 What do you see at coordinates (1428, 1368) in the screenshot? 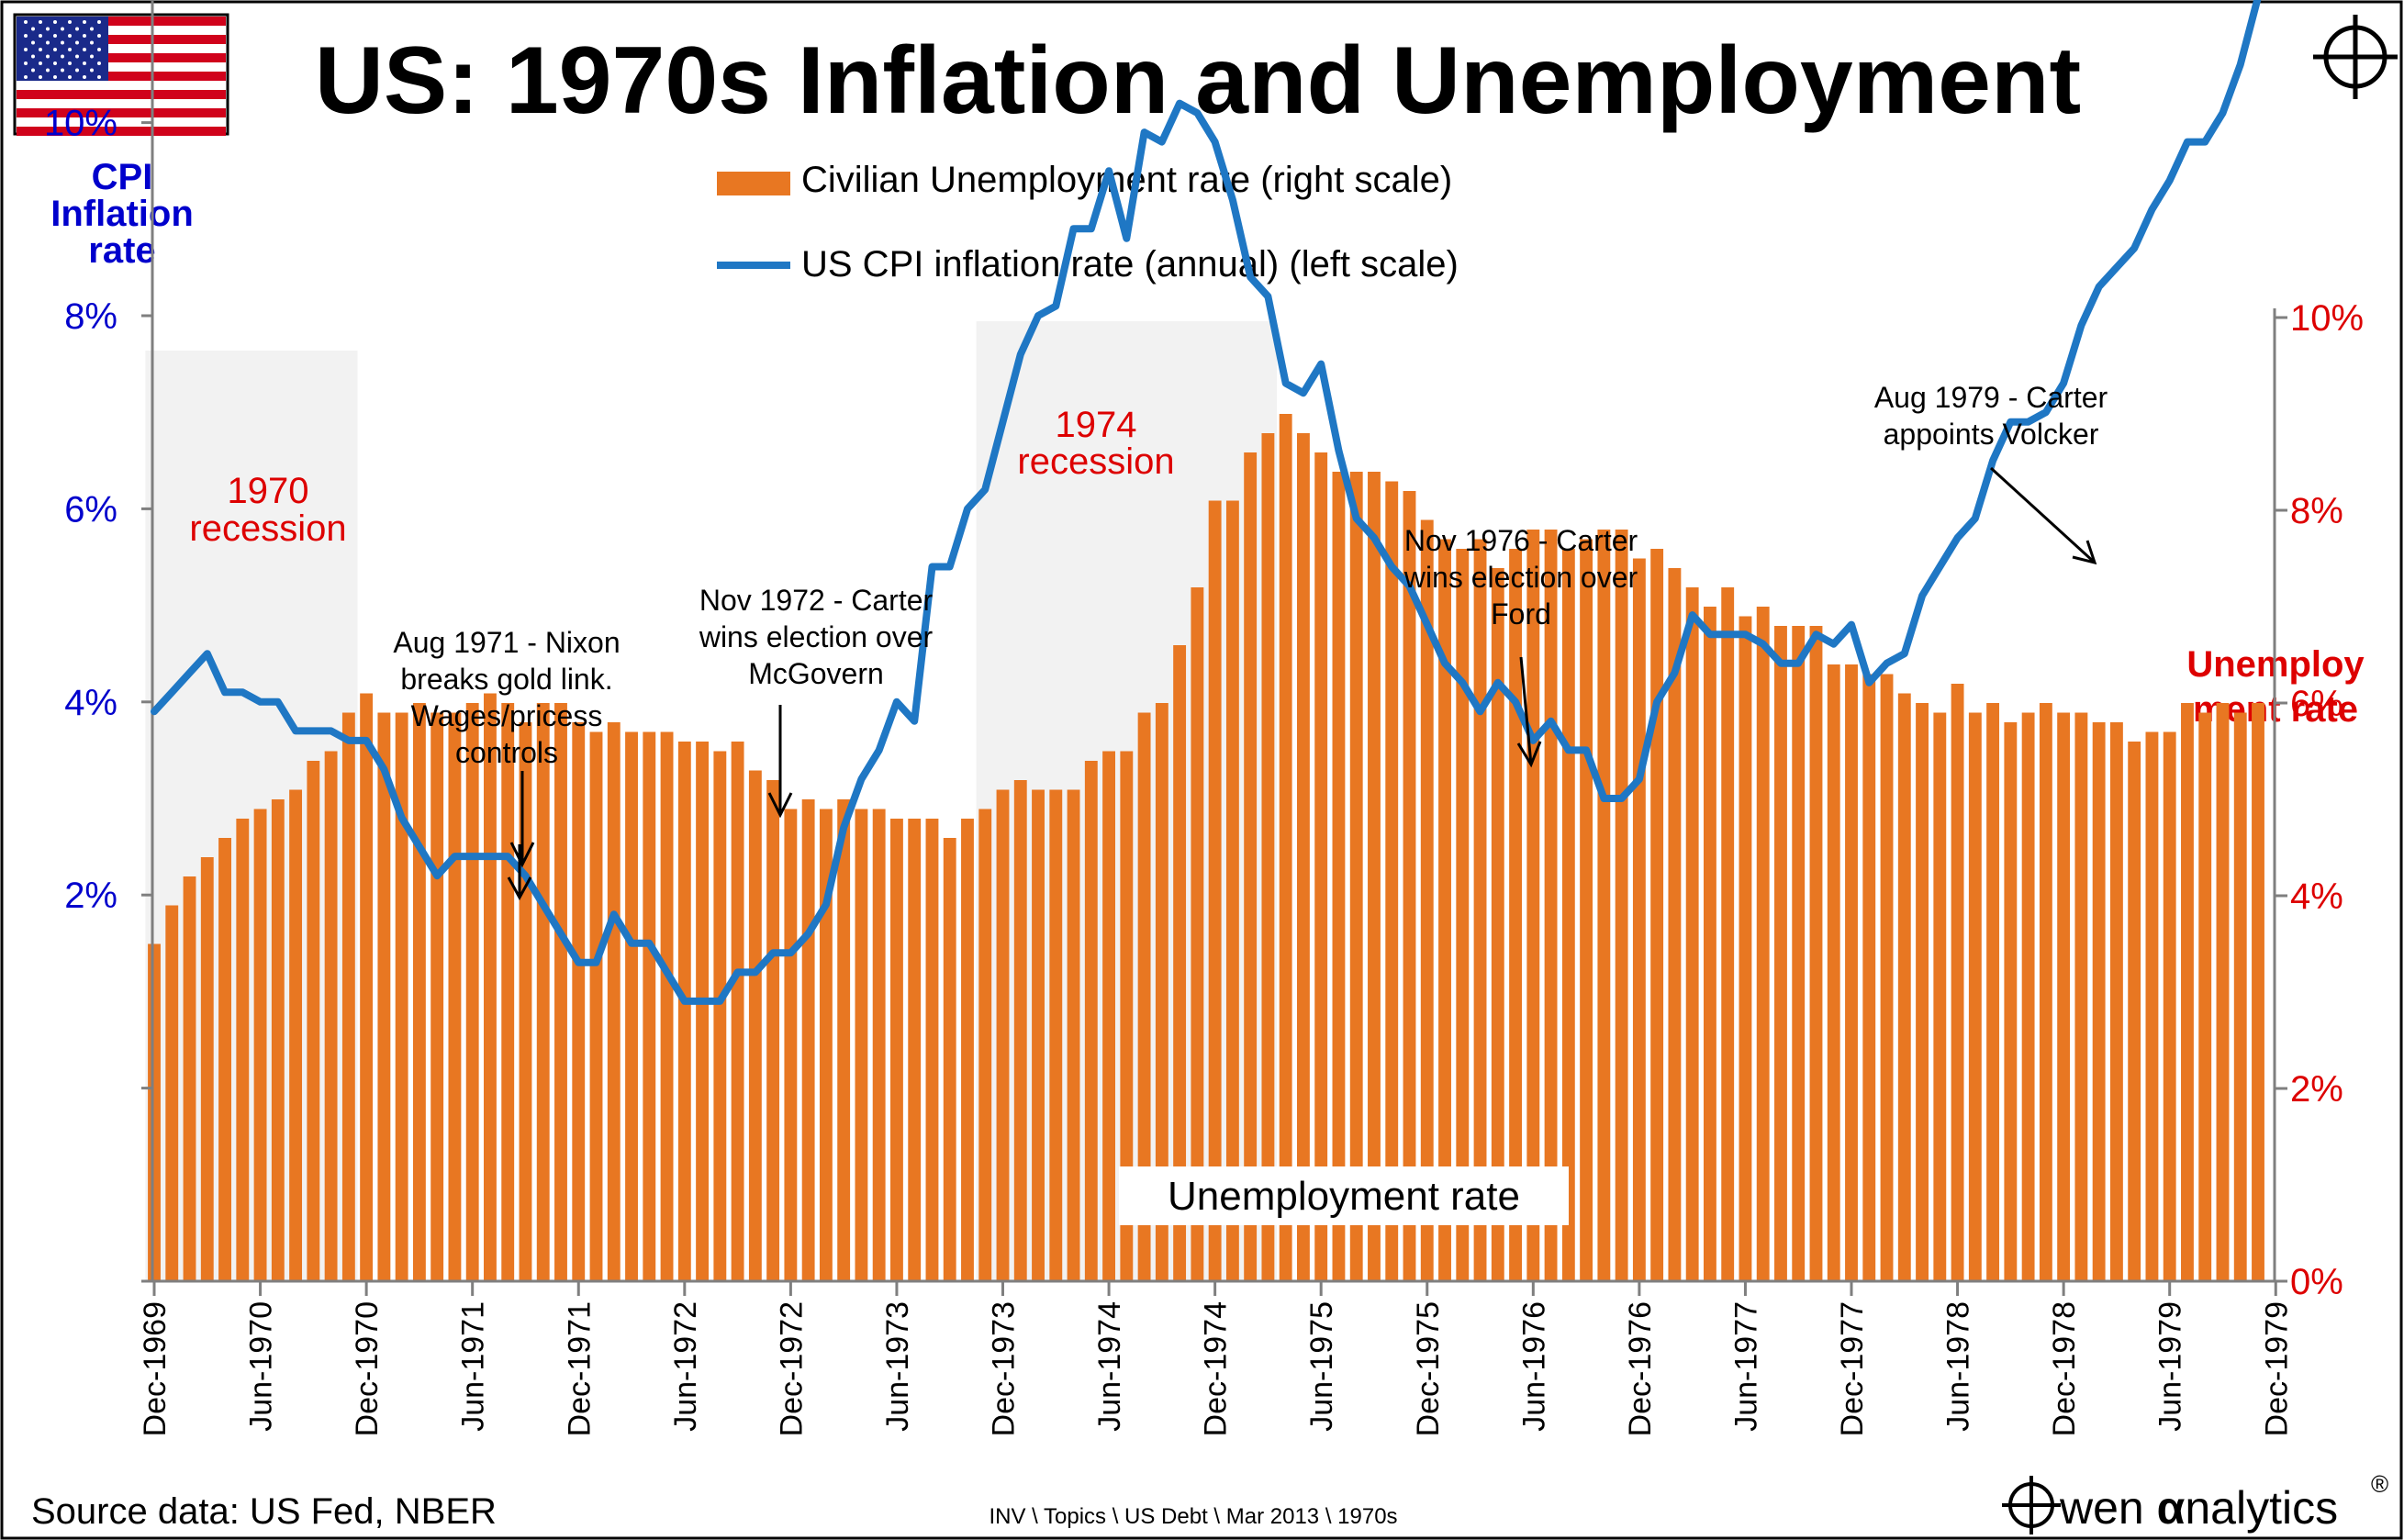
I see `x-axis-tick-label: Dec-1975` at bounding box center [1428, 1368].